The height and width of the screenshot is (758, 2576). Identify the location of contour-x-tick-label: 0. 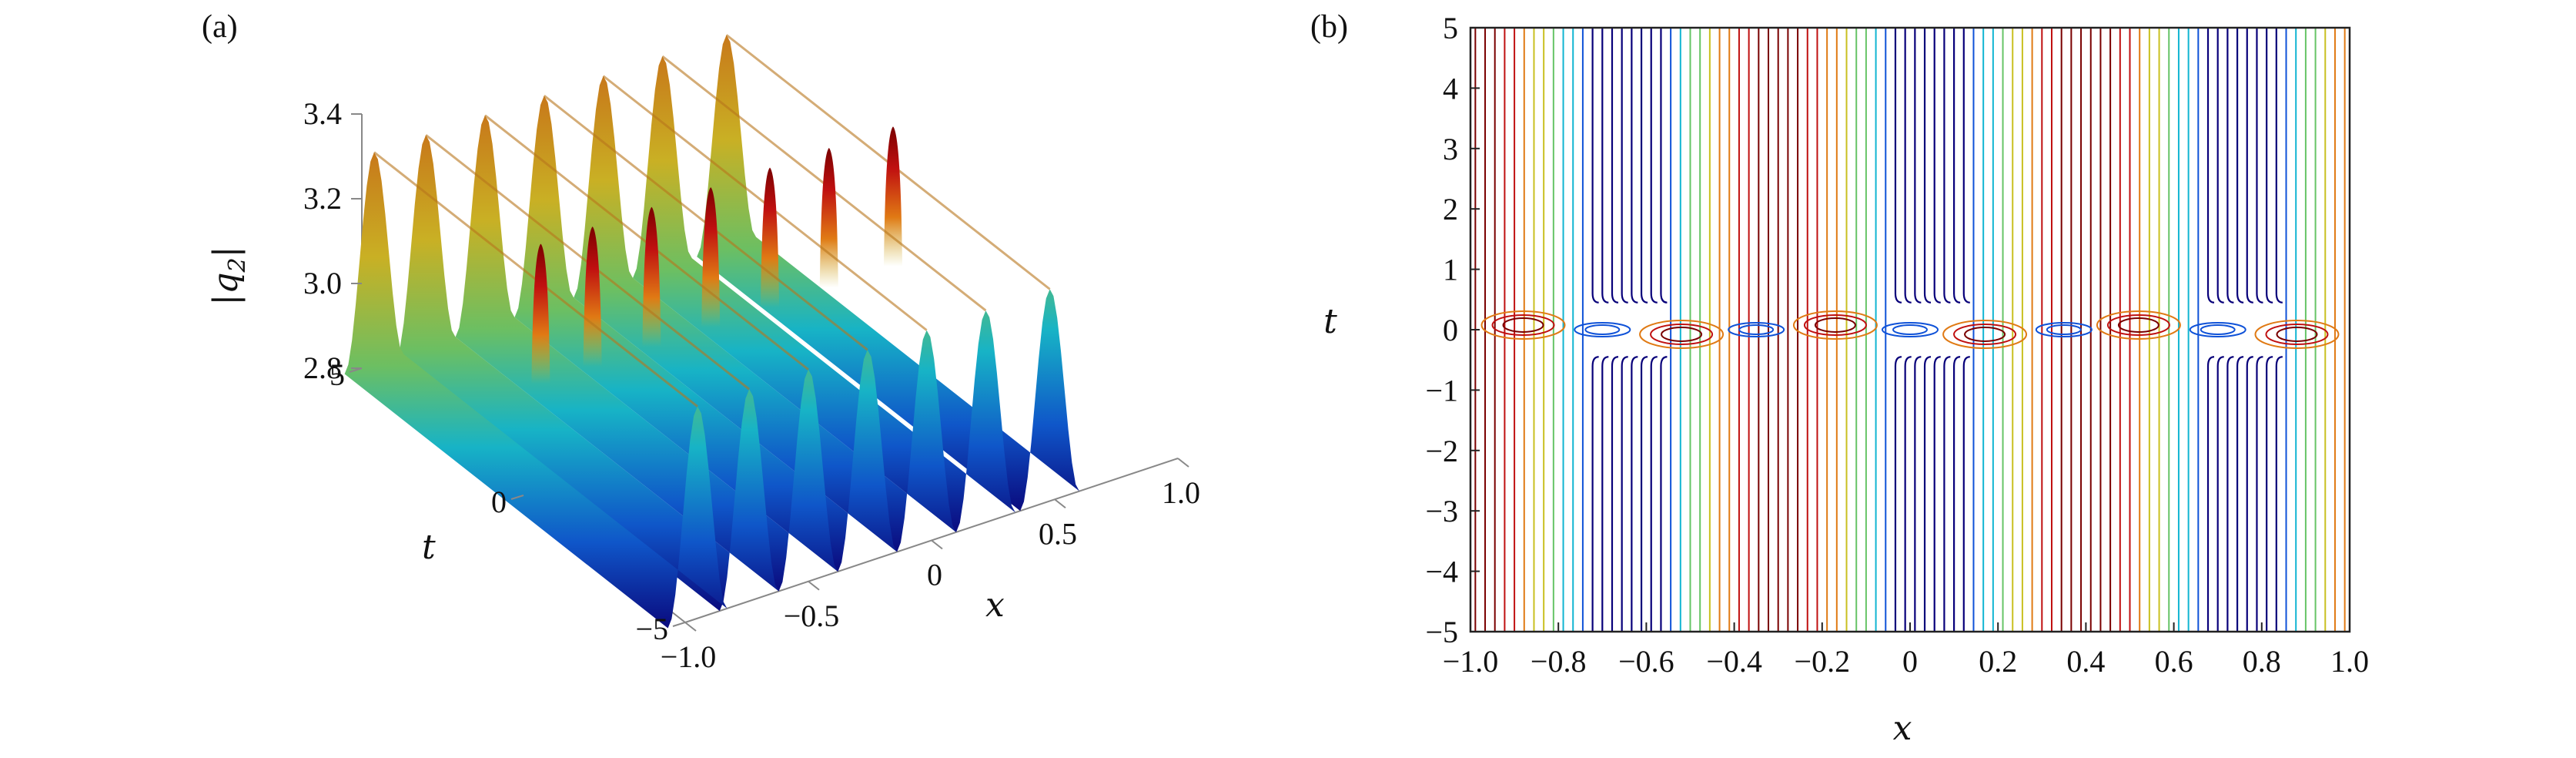
(1910, 662).